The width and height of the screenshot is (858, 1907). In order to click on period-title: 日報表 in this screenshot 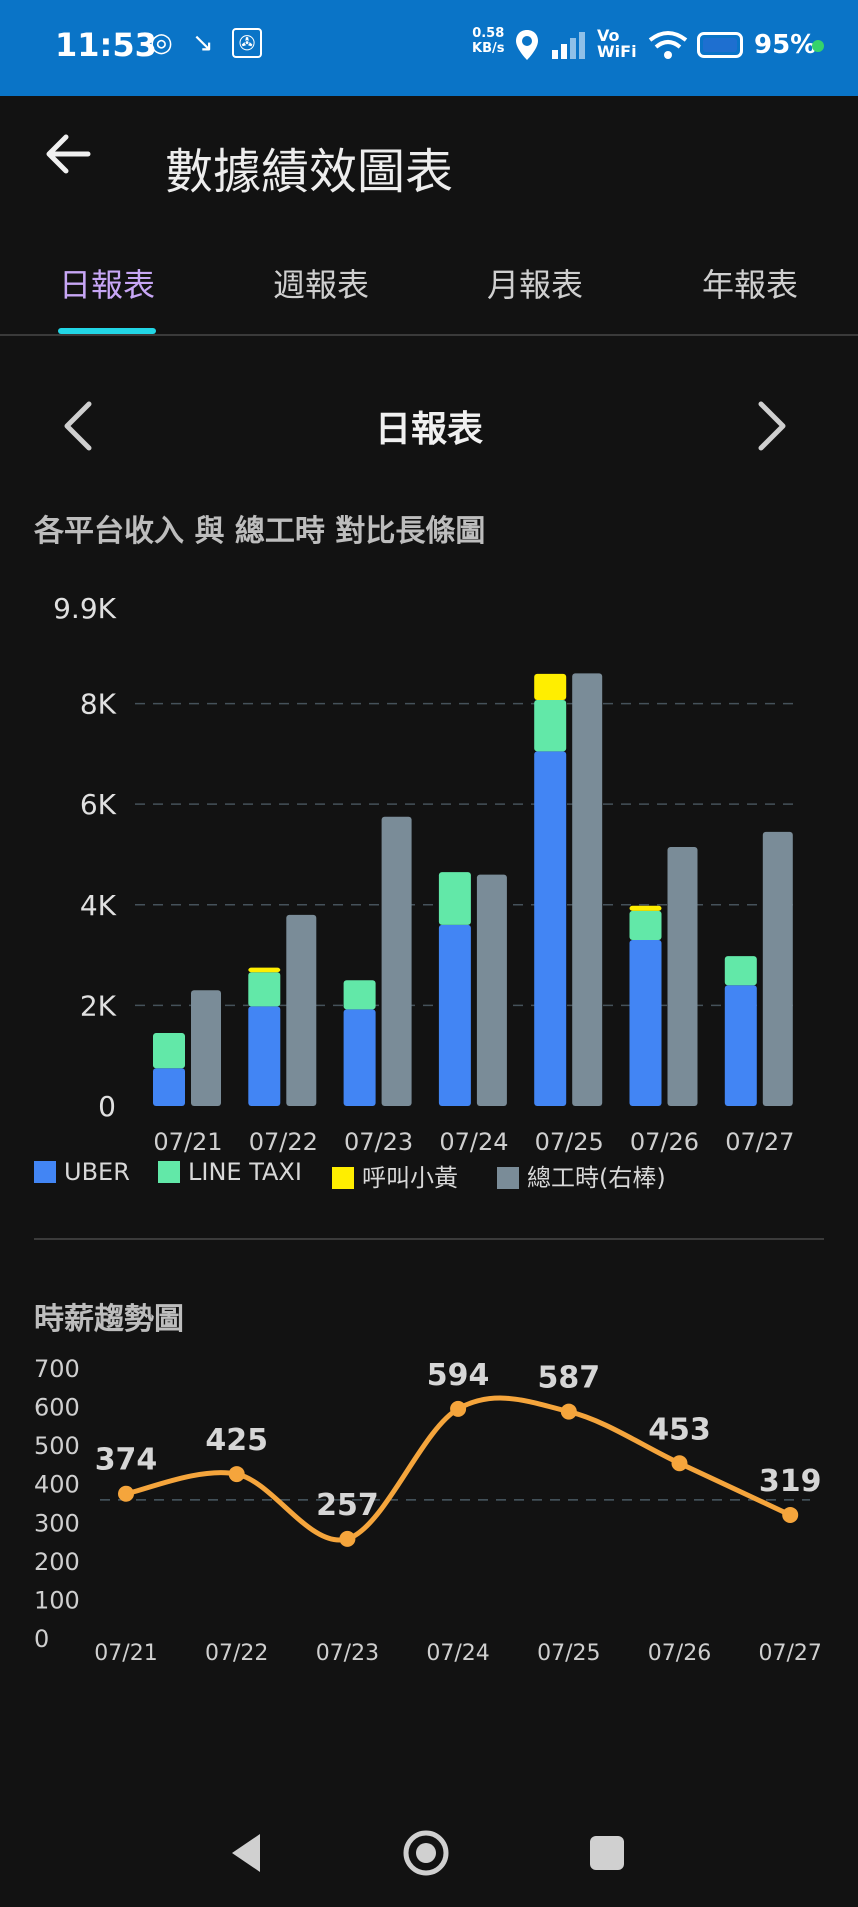, I will do `click(428, 429)`.